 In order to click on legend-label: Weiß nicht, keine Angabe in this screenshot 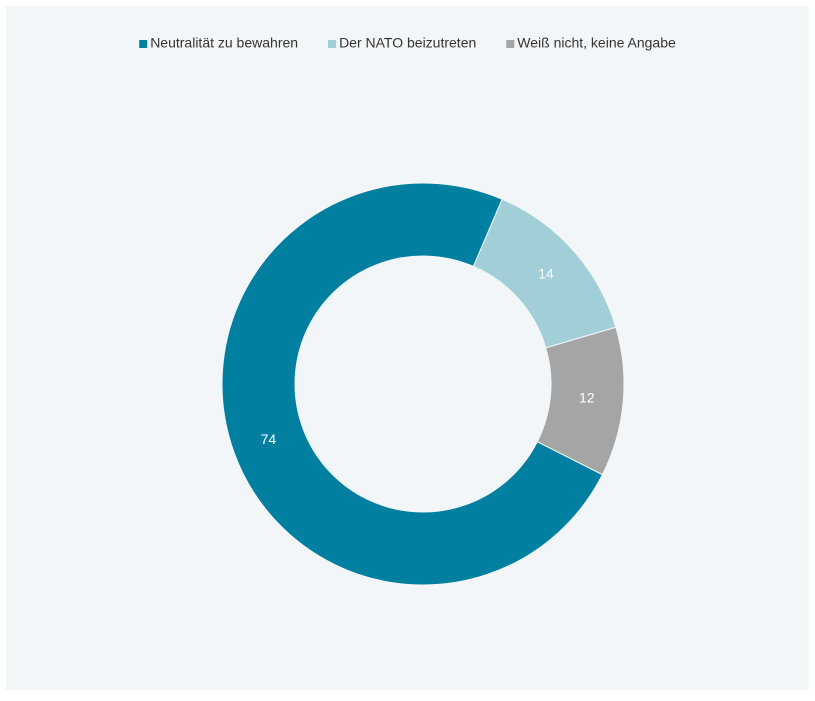, I will do `click(596, 43)`.